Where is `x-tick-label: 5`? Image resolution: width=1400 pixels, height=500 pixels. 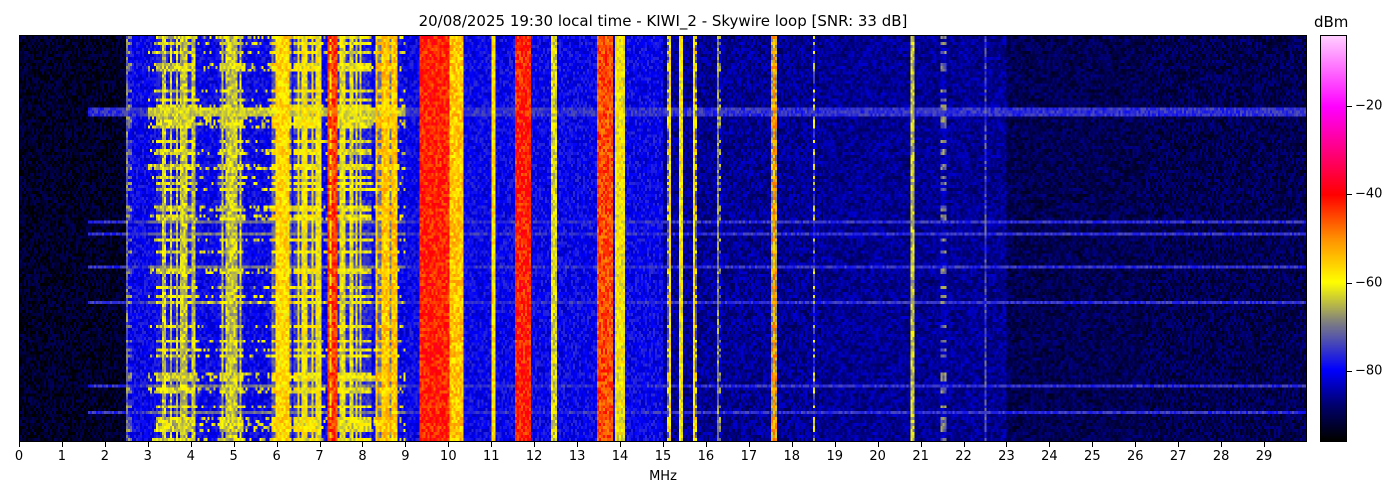 x-tick-label: 5 is located at coordinates (233, 456).